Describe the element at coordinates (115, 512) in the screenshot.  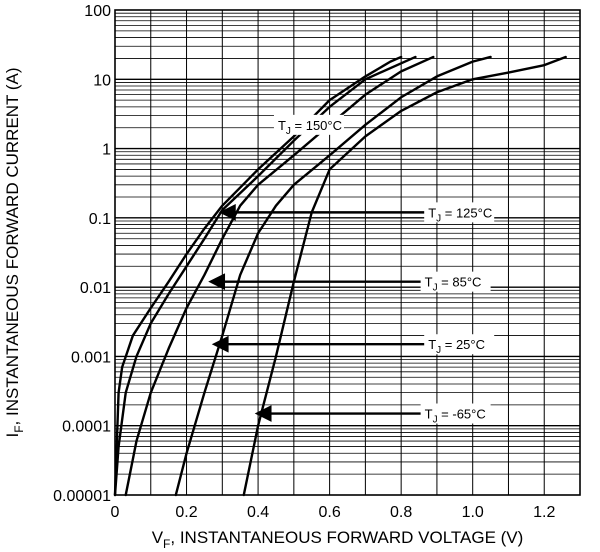
I see `x-tick-label: 0` at that location.